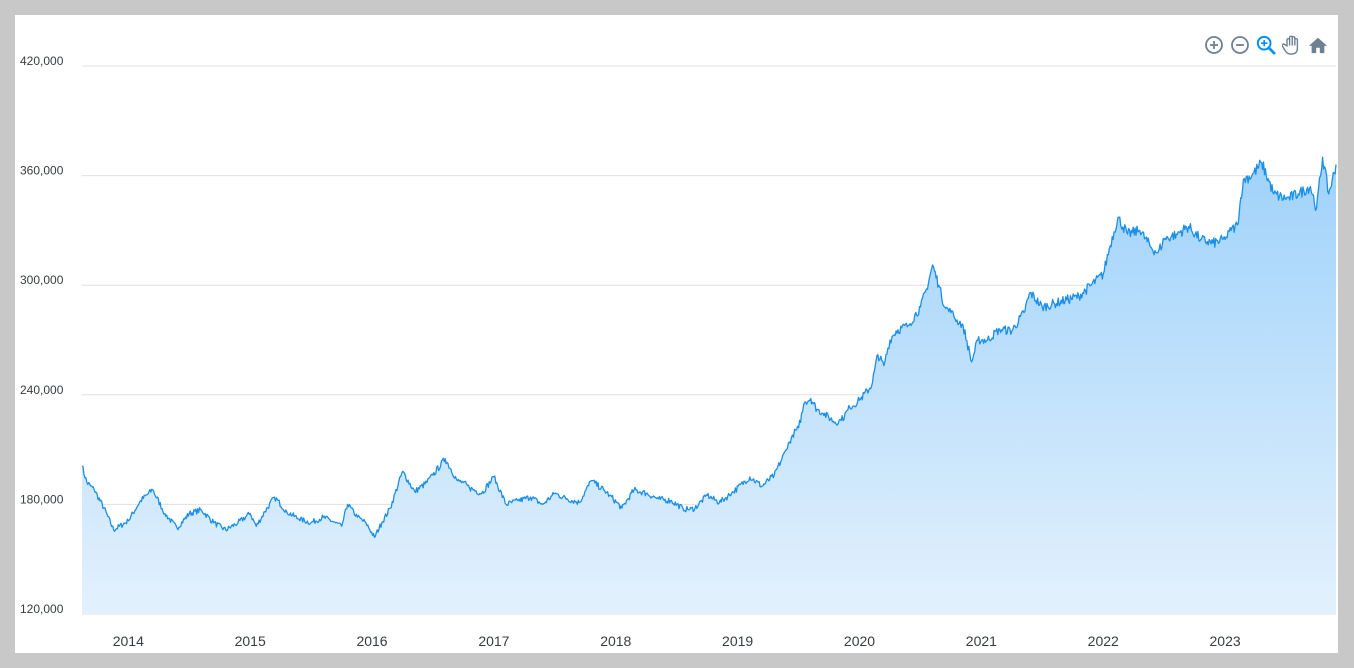  What do you see at coordinates (42, 280) in the screenshot?
I see `y-tick-label: 300,000` at bounding box center [42, 280].